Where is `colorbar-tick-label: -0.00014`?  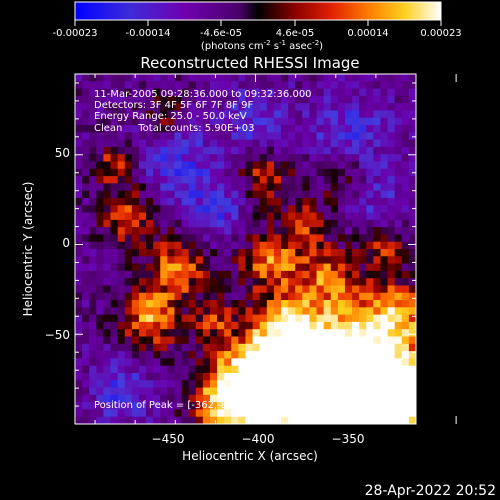
colorbar-tick-label: -0.00014 is located at coordinates (148, 33).